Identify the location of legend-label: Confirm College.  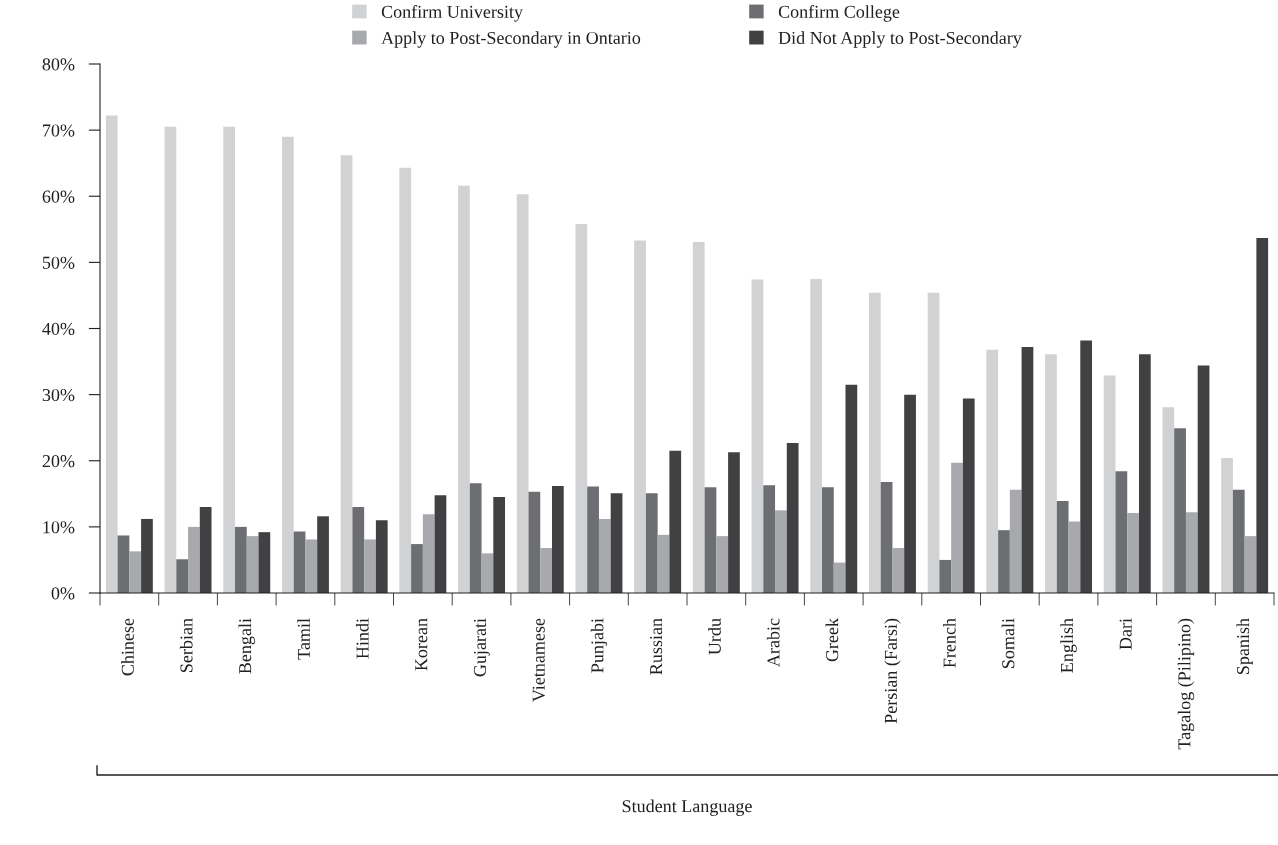
(839, 13).